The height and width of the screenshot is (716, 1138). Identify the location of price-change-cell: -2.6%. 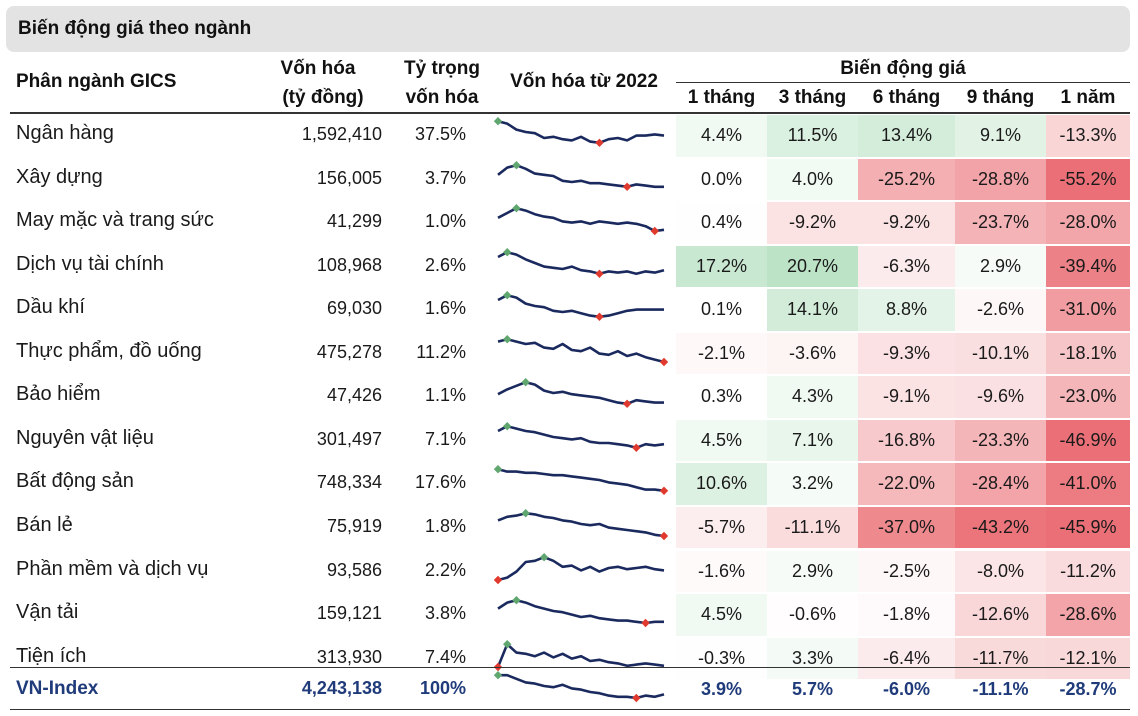
(1000, 310).